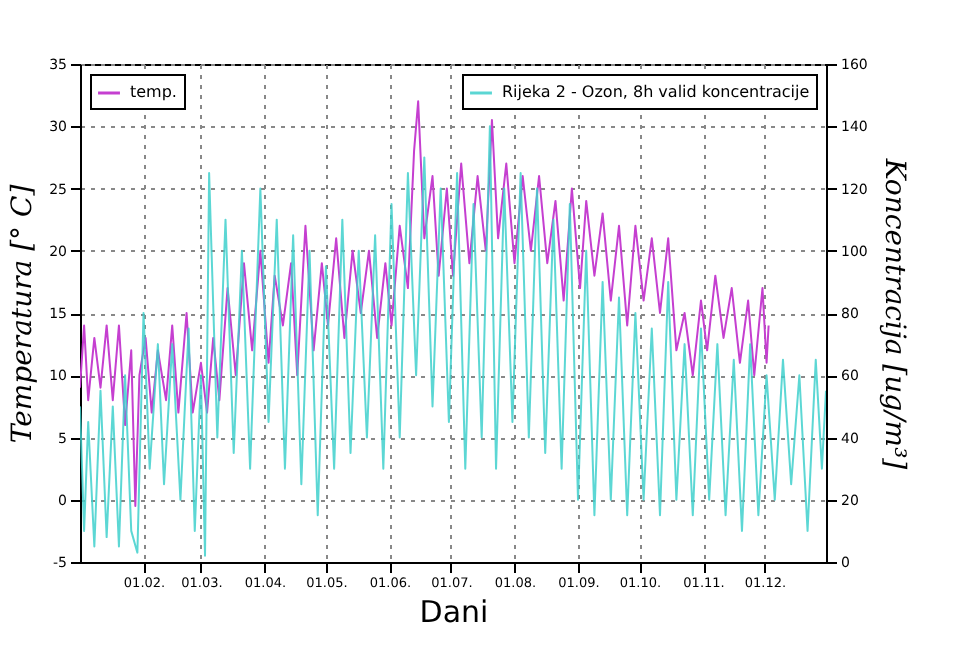 This screenshot has width=970, height=646. What do you see at coordinates (23, 313) in the screenshot?
I see `y-axis-title: Temperatura [° C]` at bounding box center [23, 313].